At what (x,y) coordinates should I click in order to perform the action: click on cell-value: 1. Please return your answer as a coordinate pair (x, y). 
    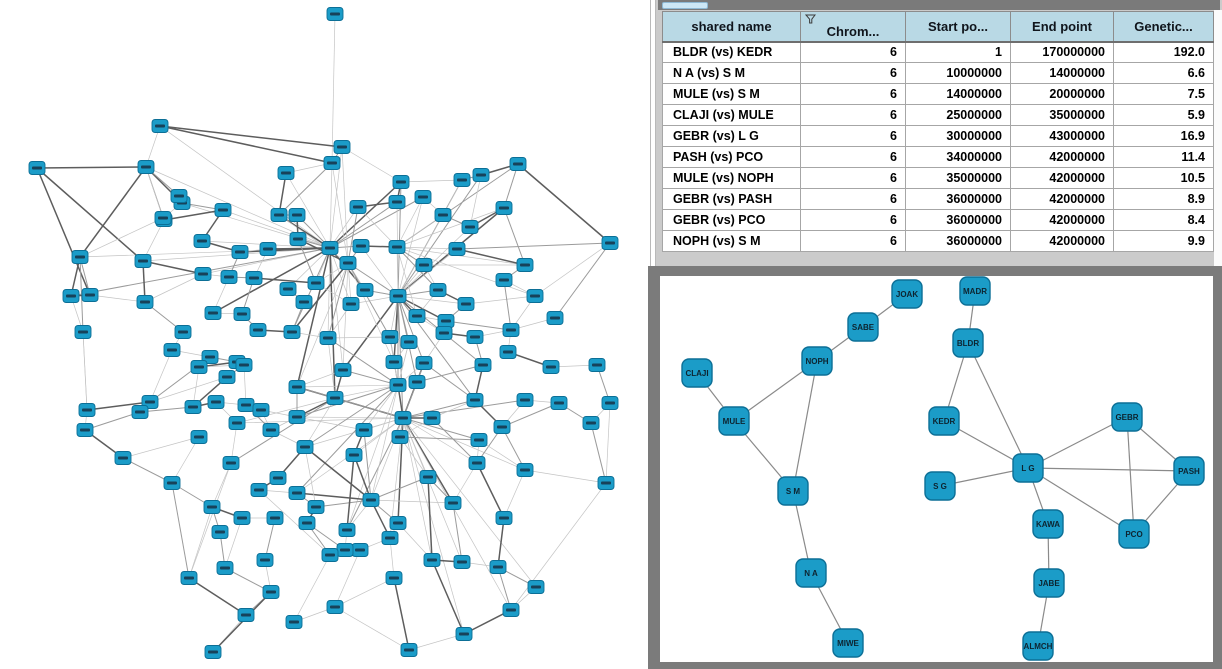
    Looking at the image, I should click on (958, 52).